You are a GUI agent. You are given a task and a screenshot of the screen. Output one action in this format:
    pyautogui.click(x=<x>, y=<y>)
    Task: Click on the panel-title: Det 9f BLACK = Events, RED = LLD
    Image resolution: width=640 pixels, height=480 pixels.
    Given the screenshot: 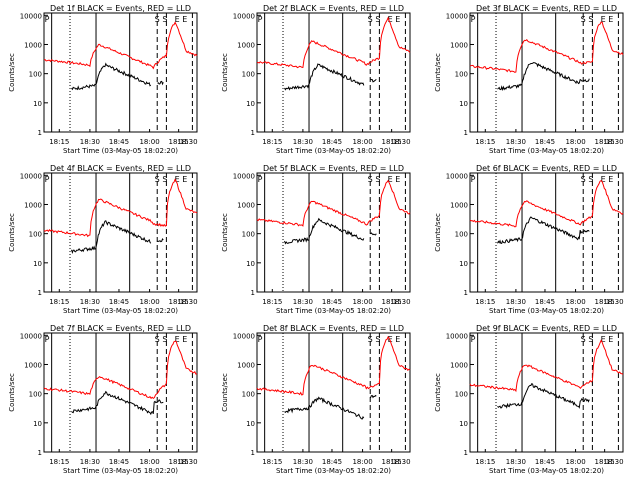 What is the action you would take?
    pyautogui.click(x=546, y=328)
    